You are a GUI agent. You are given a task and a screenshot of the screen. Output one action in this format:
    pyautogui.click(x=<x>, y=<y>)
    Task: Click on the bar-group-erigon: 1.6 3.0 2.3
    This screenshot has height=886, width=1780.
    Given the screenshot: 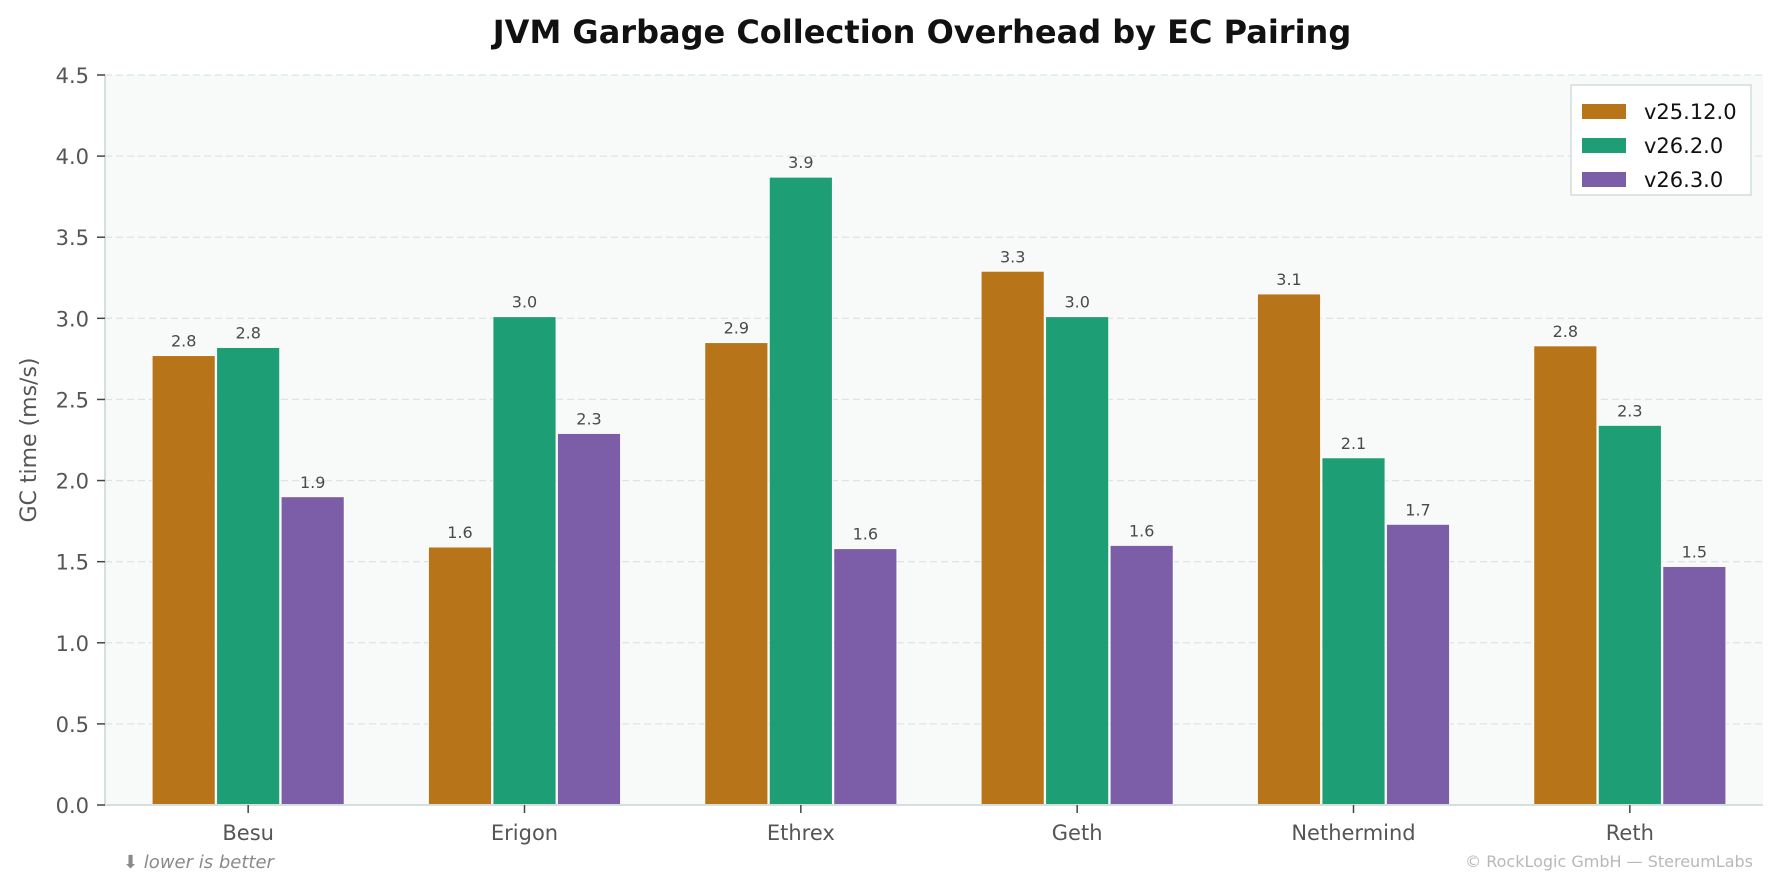 What is the action you would take?
    pyautogui.click(x=524, y=549)
    